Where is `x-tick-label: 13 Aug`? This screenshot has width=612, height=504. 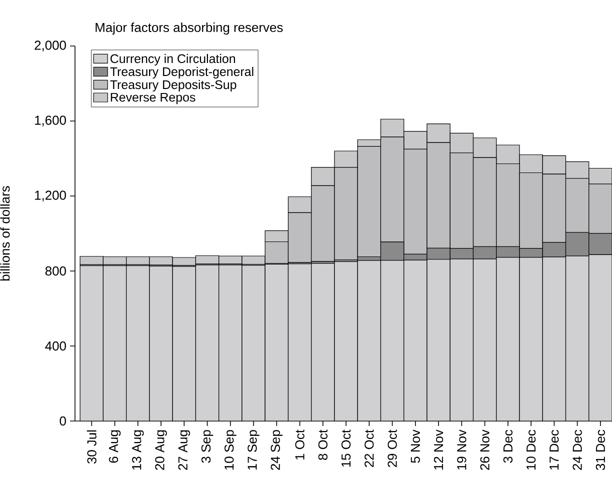 x-tick-label: 13 Aug is located at coordinates (138, 450).